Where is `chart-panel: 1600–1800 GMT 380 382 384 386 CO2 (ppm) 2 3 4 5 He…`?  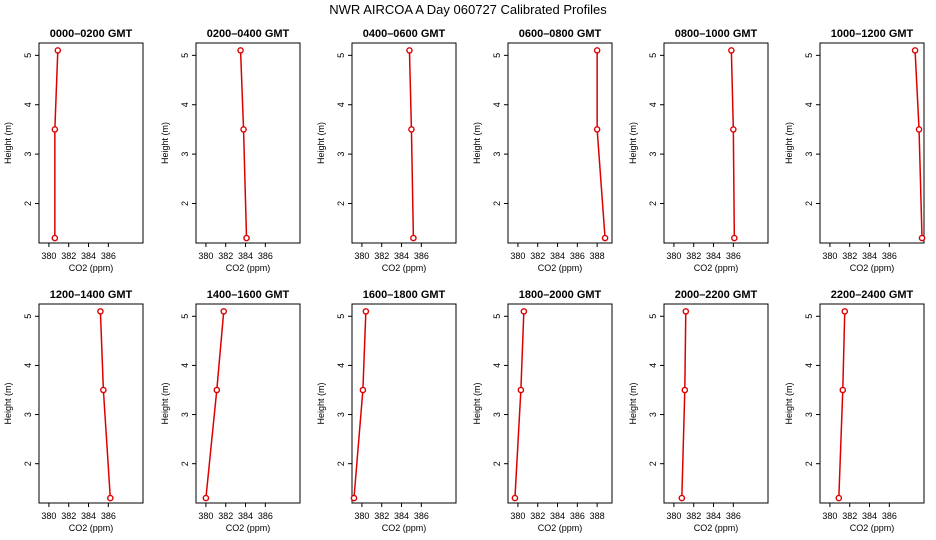
chart-panel: 1600–1800 GMT 380 382 384 386 CO2 (ppm) 2 3 4 5 He… is located at coordinates (386, 411).